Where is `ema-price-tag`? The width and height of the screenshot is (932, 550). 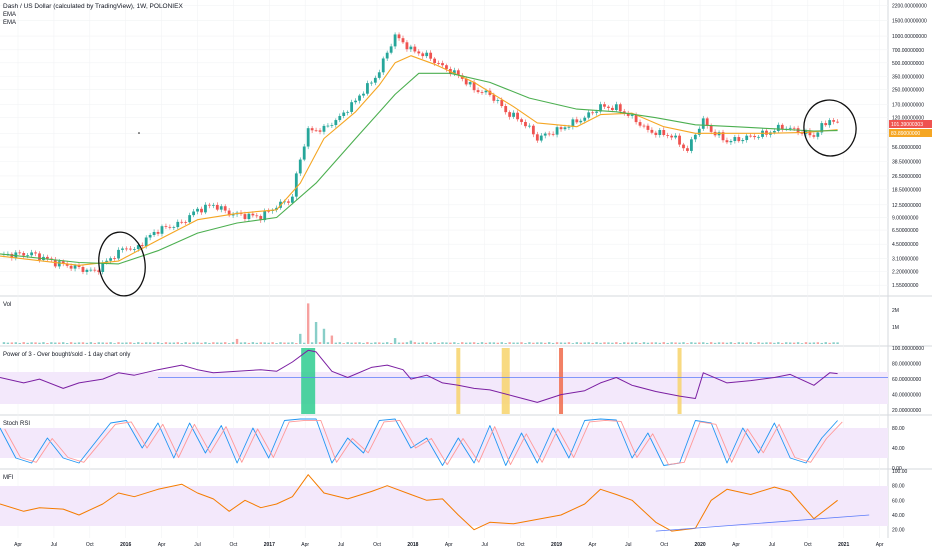 ema-price-tag is located at coordinates (910, 133).